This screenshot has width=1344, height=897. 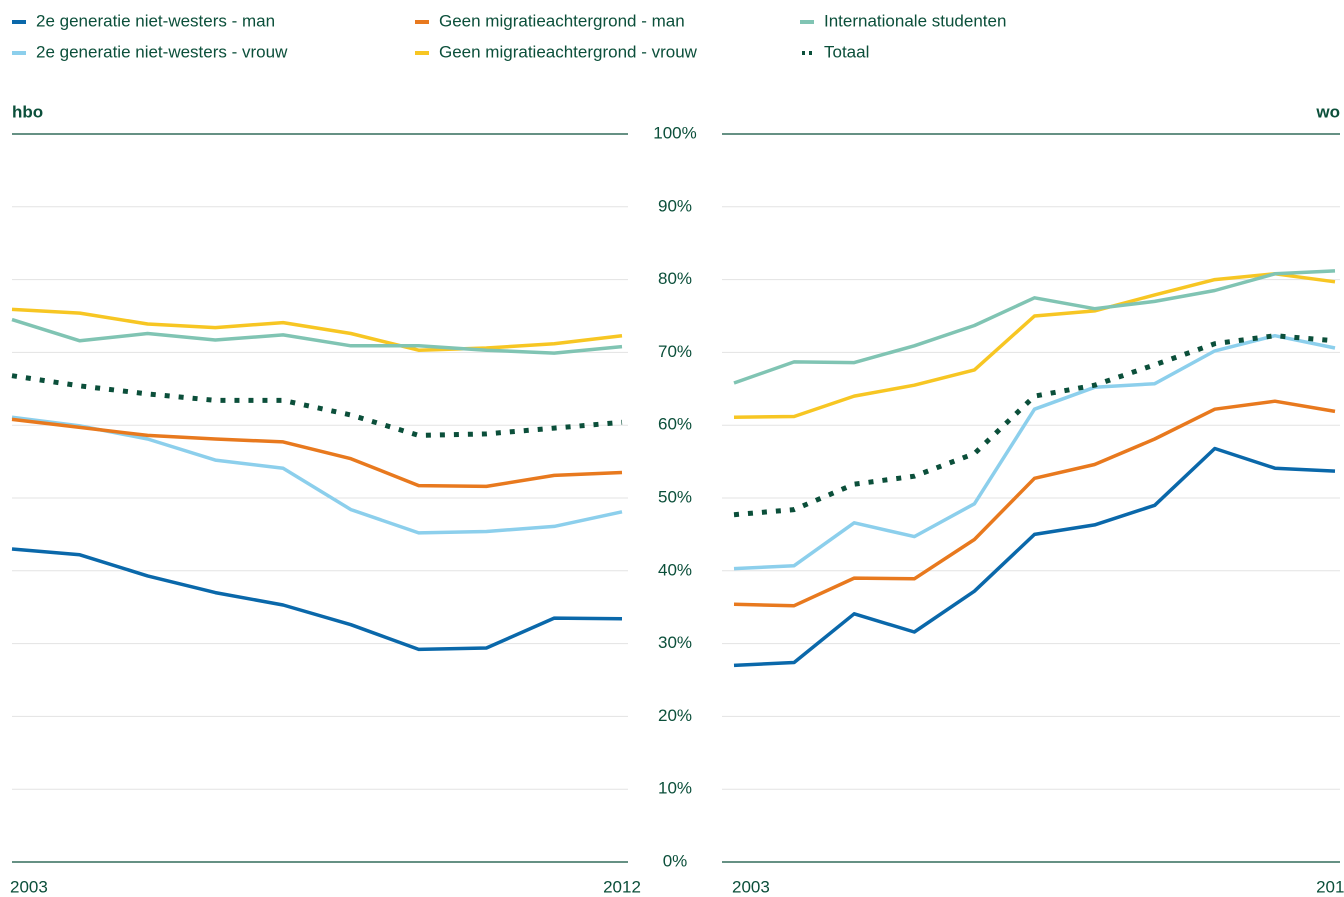 I want to click on y-tick-label: 90%, so click(x=675, y=205).